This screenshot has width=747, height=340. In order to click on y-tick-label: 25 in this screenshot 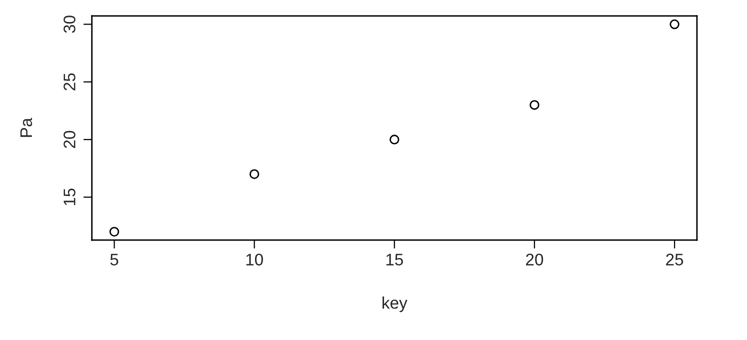, I will do `click(70, 81)`.